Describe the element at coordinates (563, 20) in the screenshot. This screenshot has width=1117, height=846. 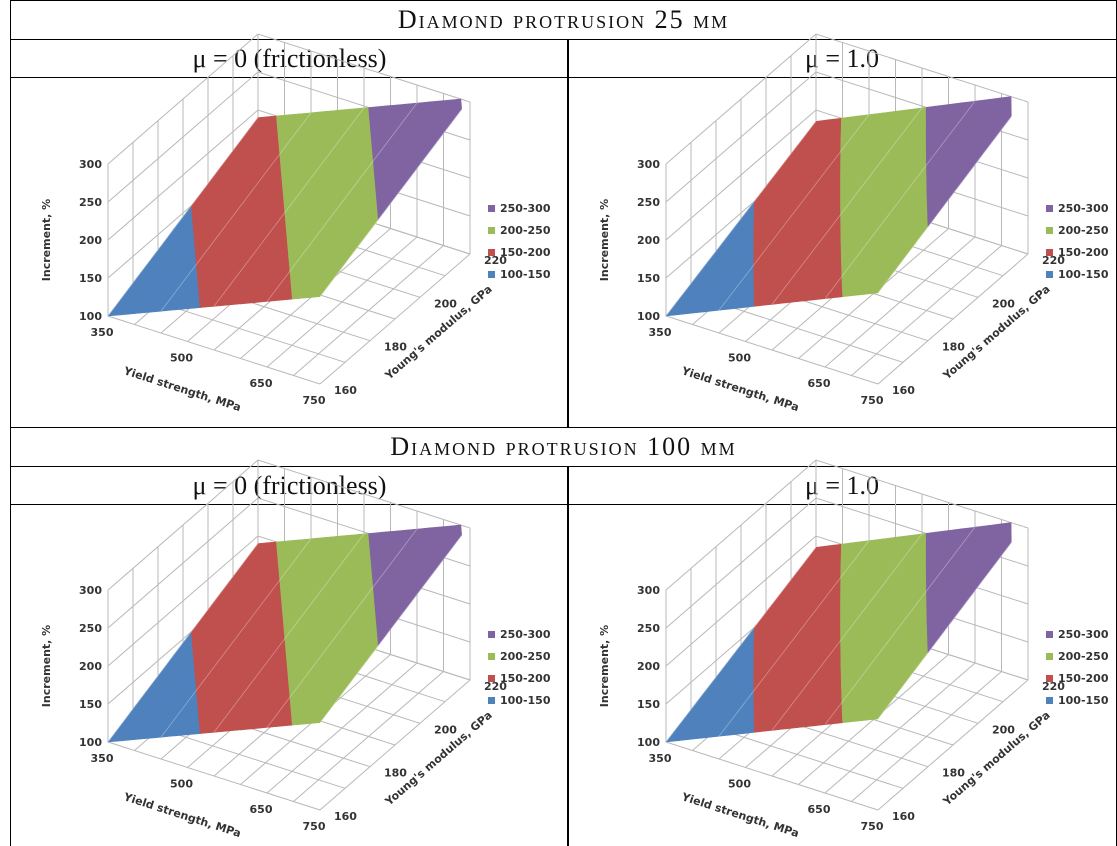
I see `section-title-25um: Diamond protrusion 25 μm` at that location.